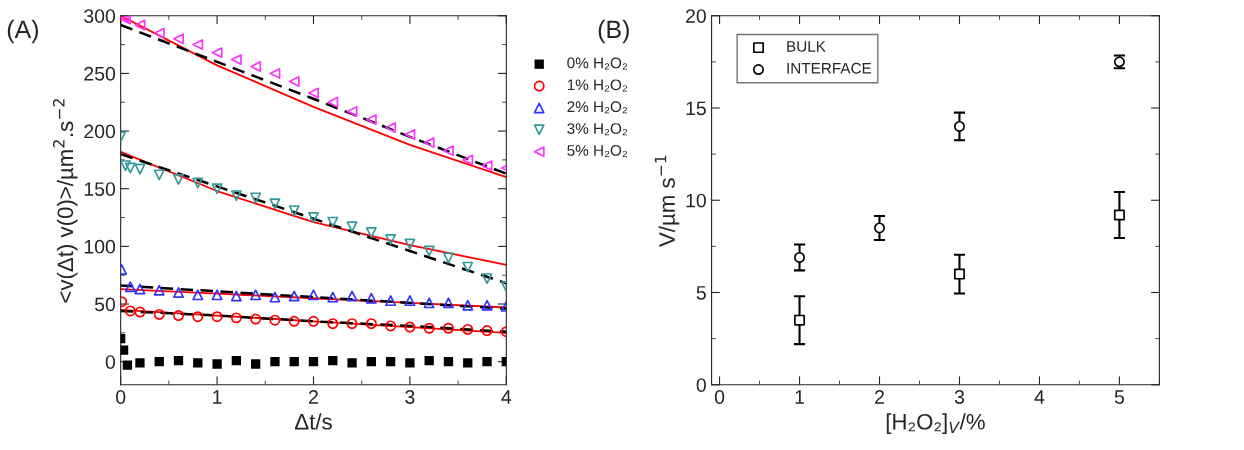 The image size is (1244, 450). What do you see at coordinates (100, 246) in the screenshot?
I see `y-tick-label: 100` at bounding box center [100, 246].